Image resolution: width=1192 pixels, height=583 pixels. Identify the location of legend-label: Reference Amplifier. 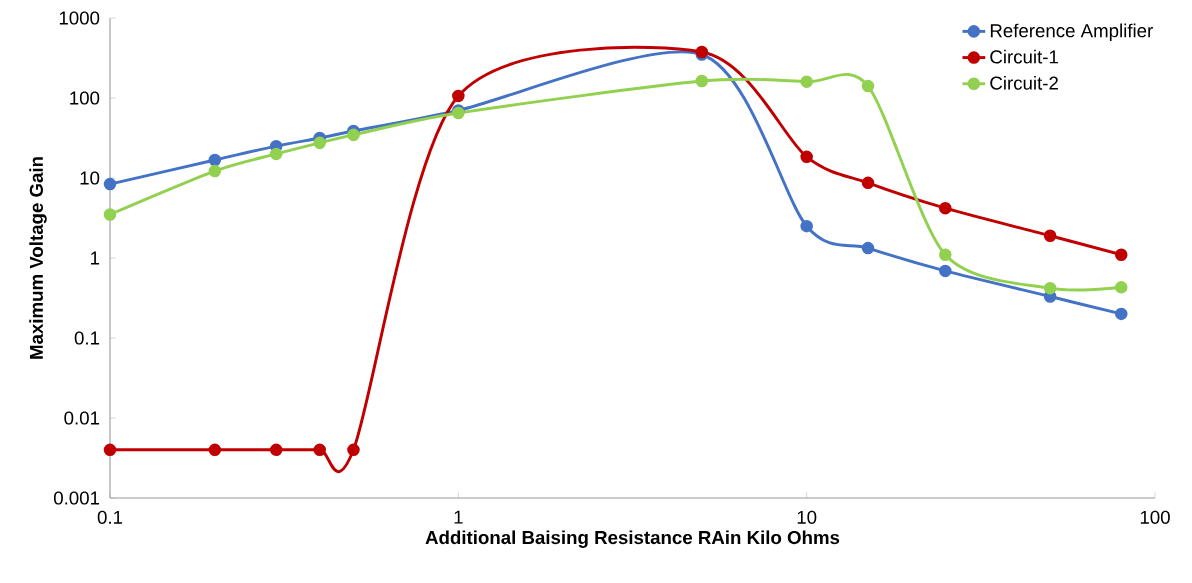
(1071, 32).